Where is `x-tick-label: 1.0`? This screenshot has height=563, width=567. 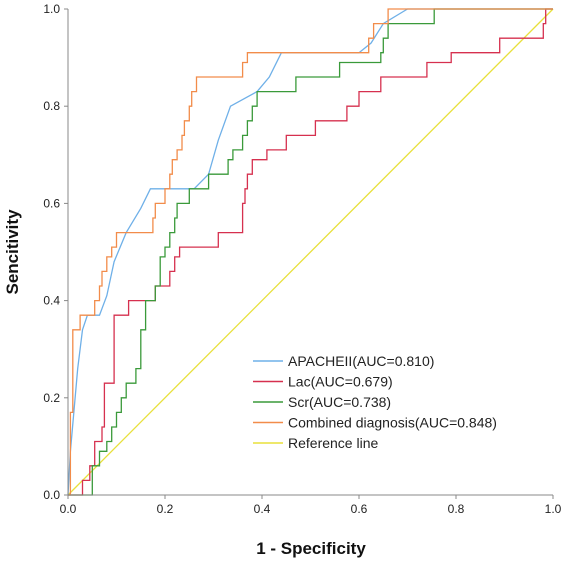
x-tick-label: 1.0 is located at coordinates (553, 509).